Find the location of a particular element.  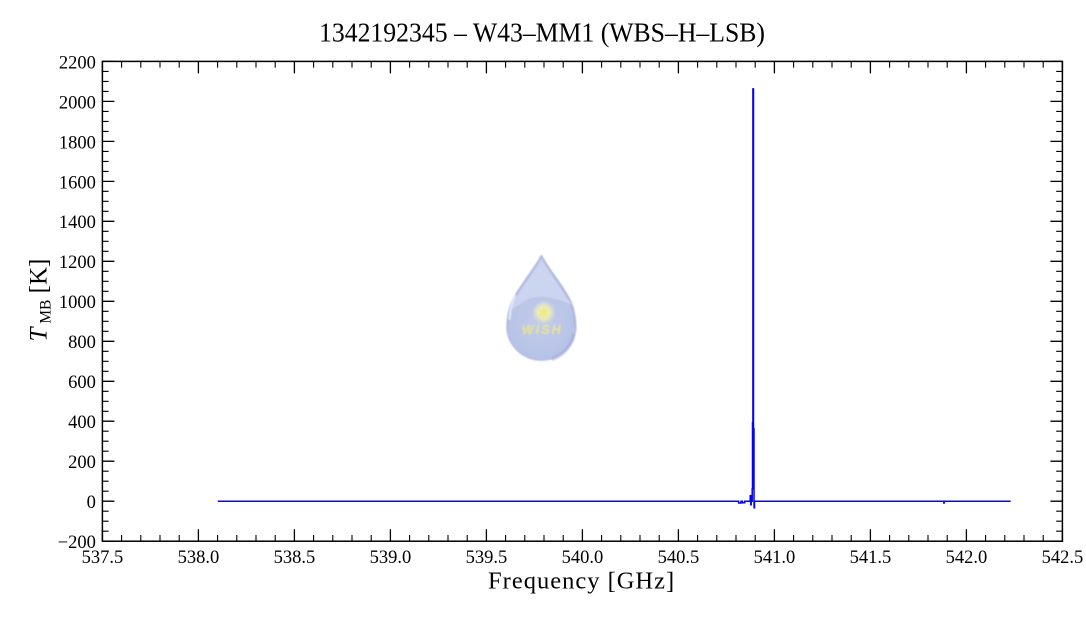

svg-text: 542.5 is located at coordinates (1063, 558).